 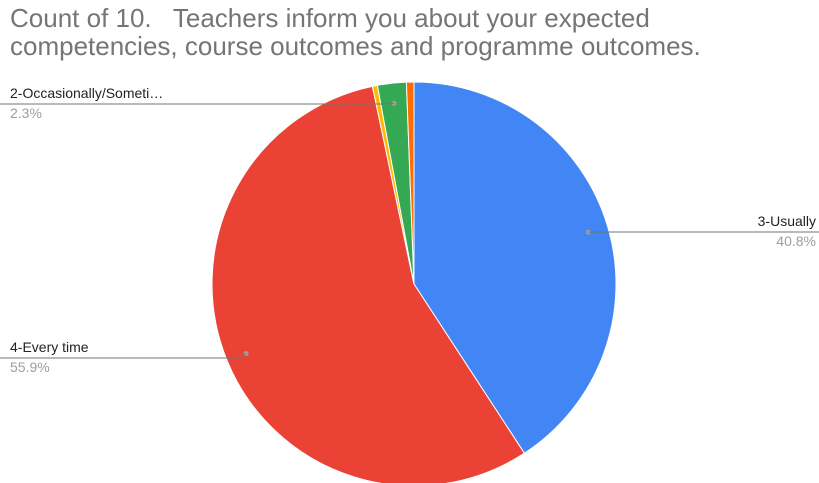 I want to click on slice-label-4-every-time: 4-Every time, so click(x=49, y=347).